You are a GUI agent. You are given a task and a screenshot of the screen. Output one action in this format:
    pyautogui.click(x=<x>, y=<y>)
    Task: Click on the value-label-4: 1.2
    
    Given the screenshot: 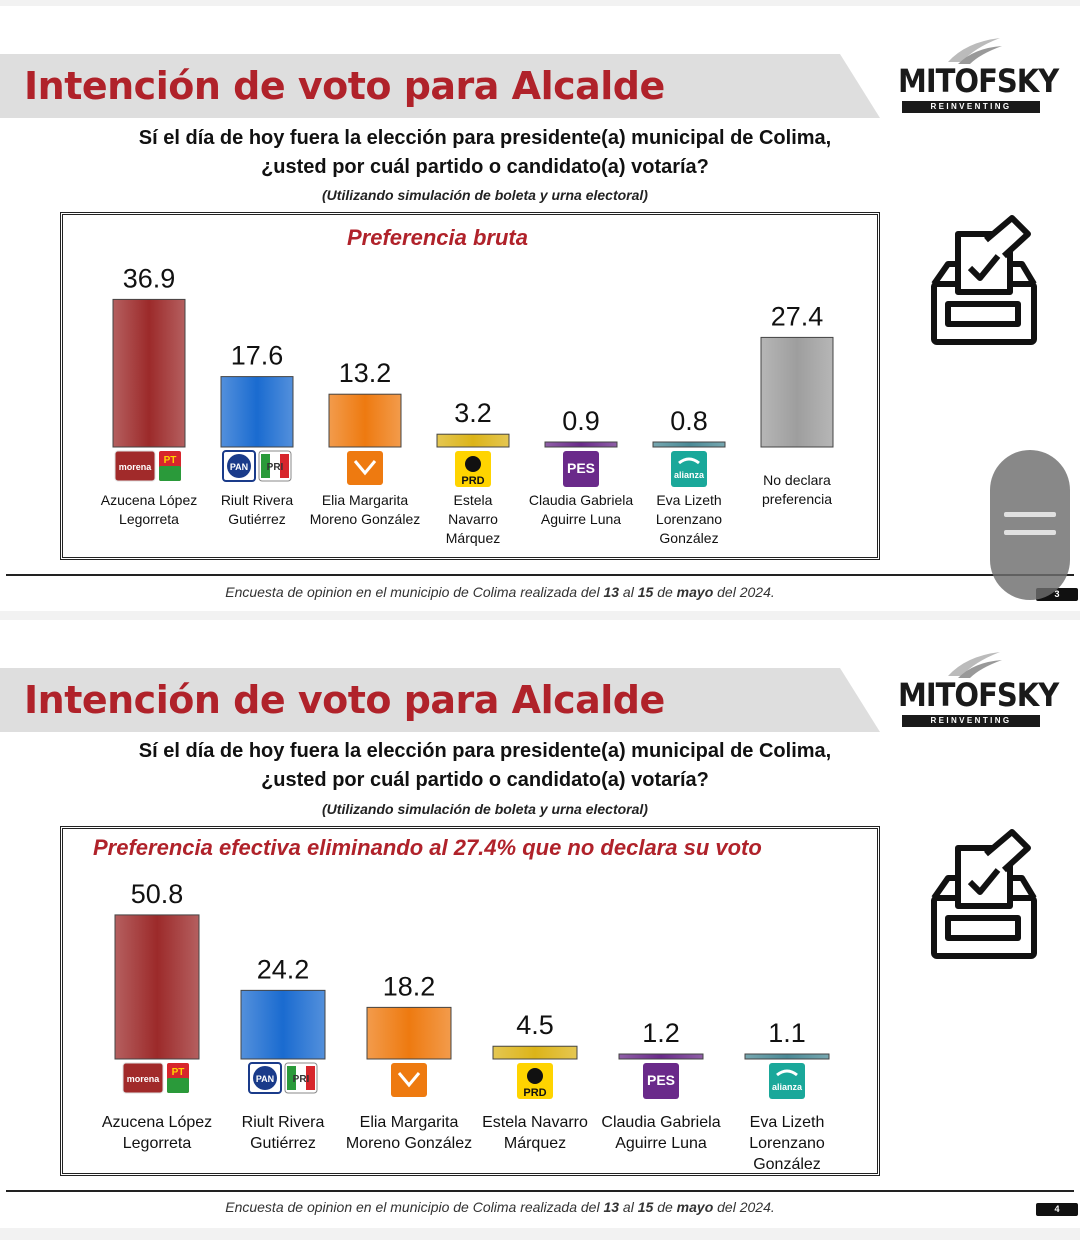 What is the action you would take?
    pyautogui.click(x=661, y=1033)
    